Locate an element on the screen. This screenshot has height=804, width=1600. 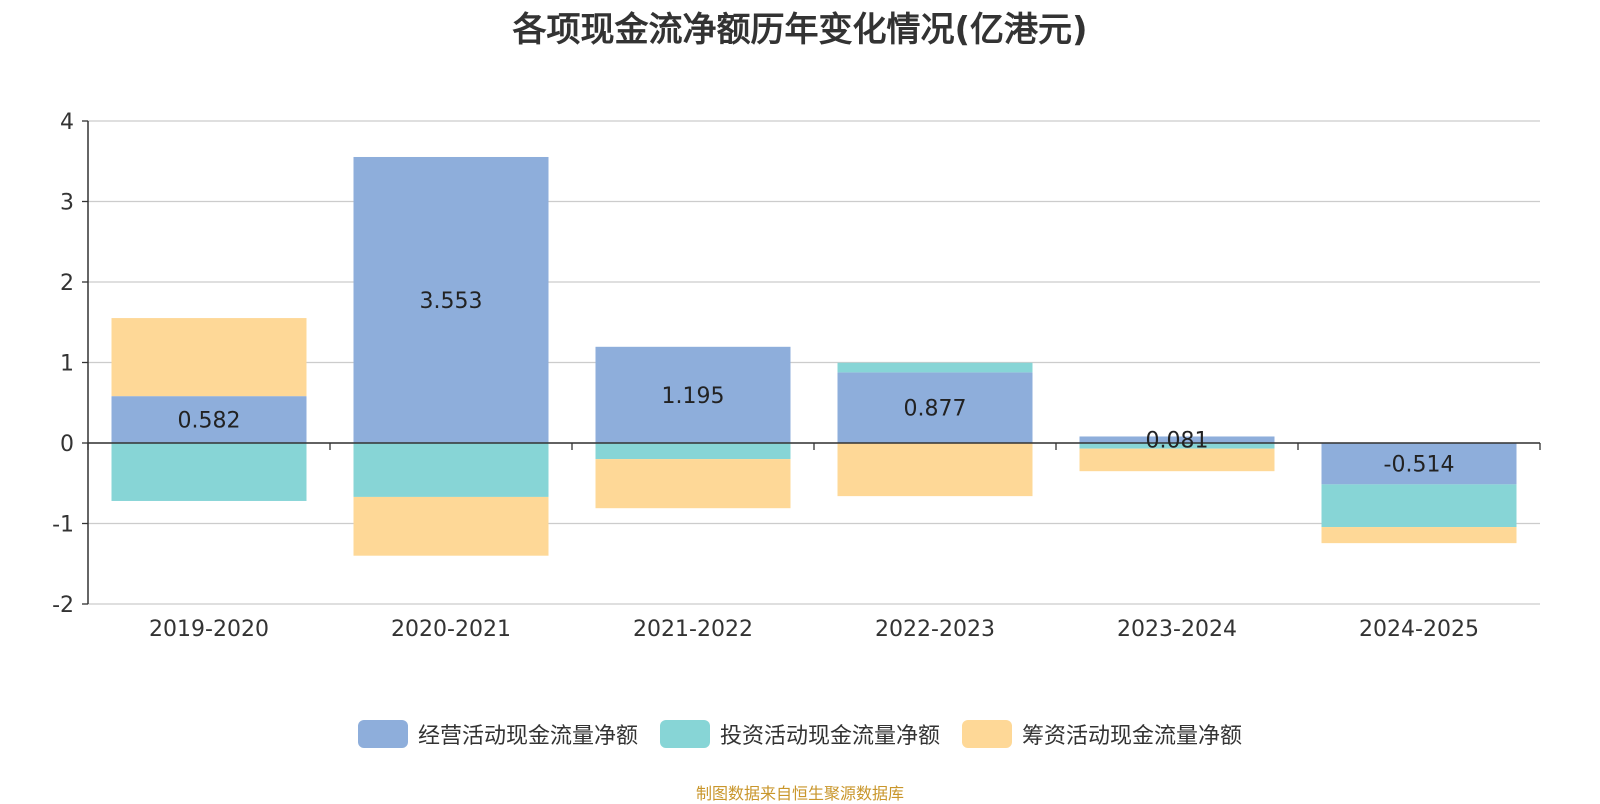
bar-series1-2023-2024 is located at coordinates (1177, 446).